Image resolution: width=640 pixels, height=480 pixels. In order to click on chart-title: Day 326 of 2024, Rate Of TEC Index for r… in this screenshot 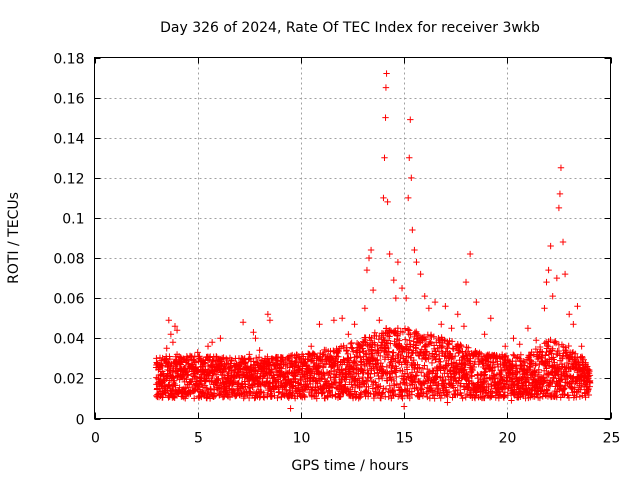, I will do `click(350, 28)`.